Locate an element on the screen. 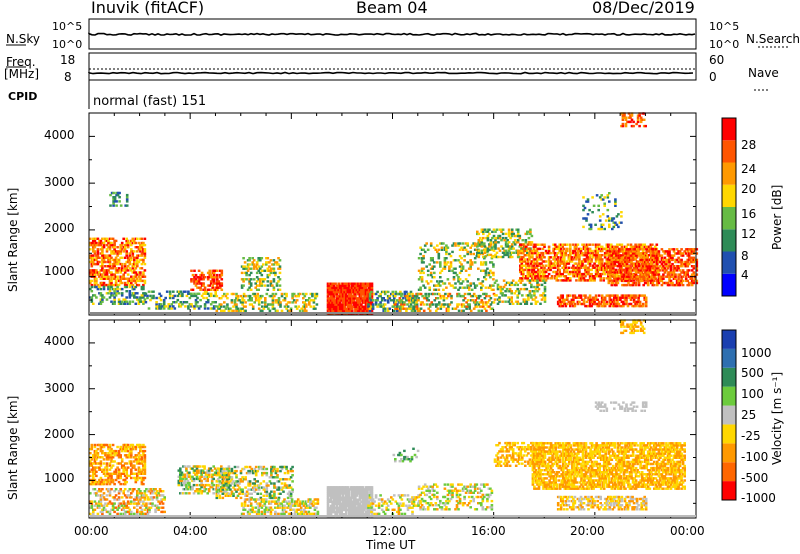 Image resolution: width=800 pixels, height=554 pixels. velocity-cbar-tick: 1000 is located at coordinates (756, 353).